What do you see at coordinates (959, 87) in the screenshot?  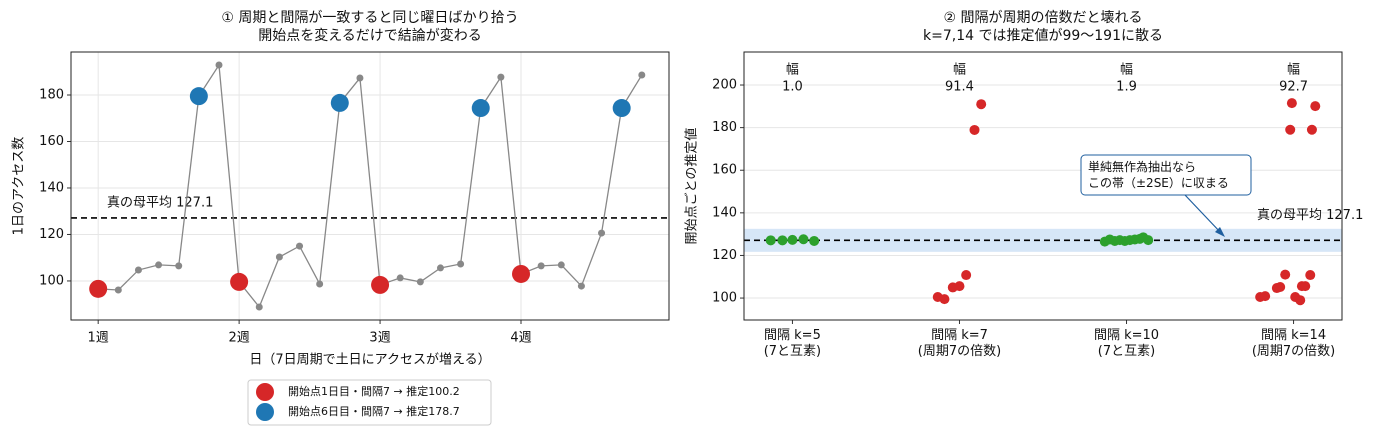 I see `spread-label: 91.4` at bounding box center [959, 87].